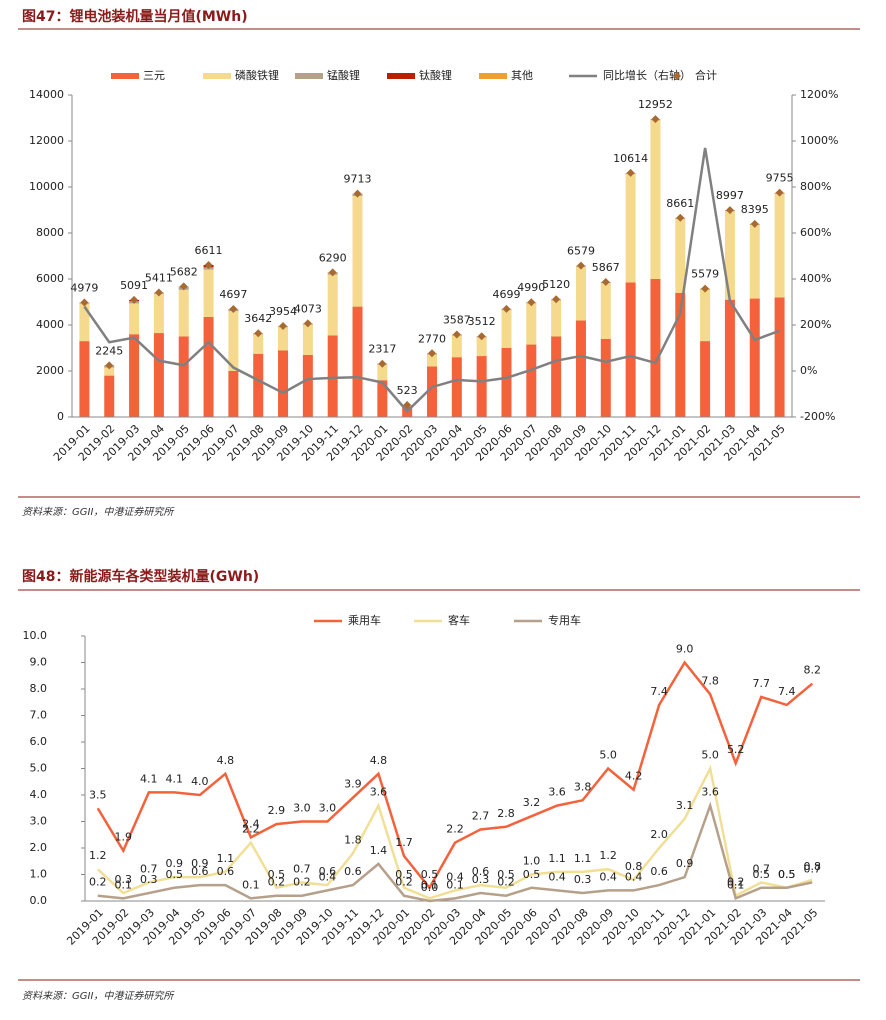  What do you see at coordinates (815, 232) in the screenshot?
I see `y-tick-label: 600%` at bounding box center [815, 232].